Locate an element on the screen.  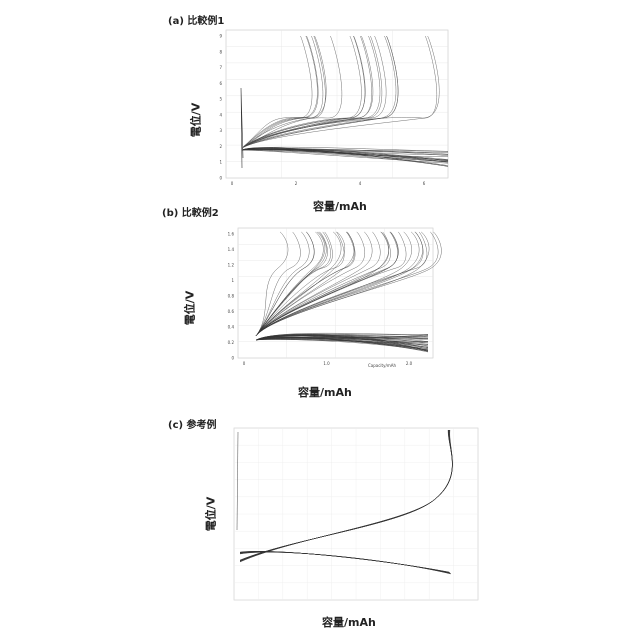
tick-label: 2.0 is located at coordinates (409, 363).